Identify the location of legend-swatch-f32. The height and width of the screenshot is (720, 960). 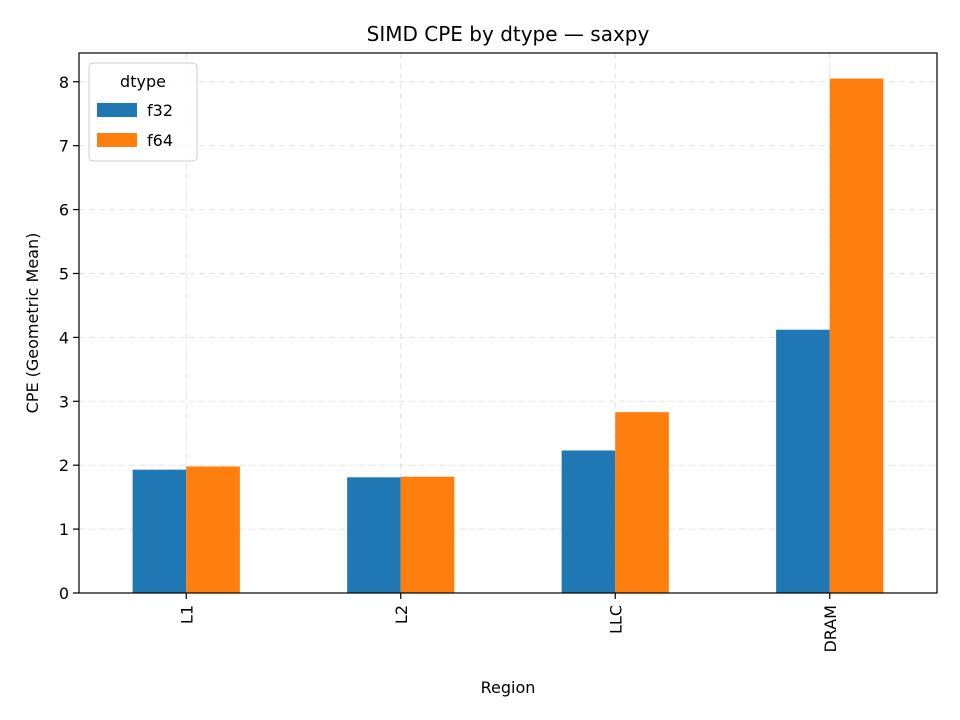
(117, 110).